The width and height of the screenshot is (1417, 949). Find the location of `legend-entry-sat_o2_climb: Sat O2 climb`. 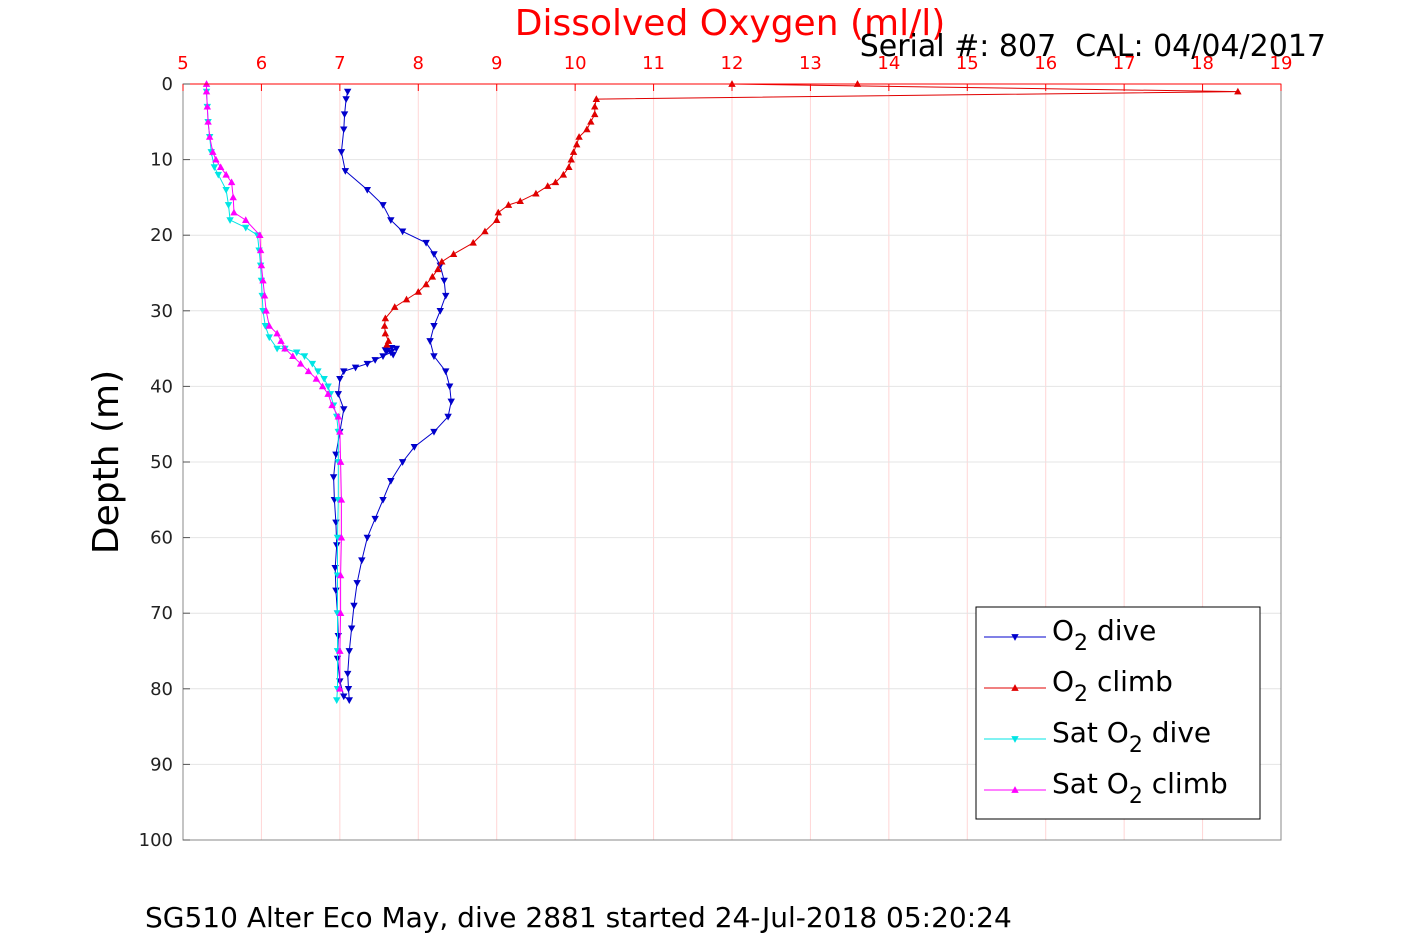

legend-entry-sat_o2_climb: Sat O2 climb is located at coordinates (1106, 788).